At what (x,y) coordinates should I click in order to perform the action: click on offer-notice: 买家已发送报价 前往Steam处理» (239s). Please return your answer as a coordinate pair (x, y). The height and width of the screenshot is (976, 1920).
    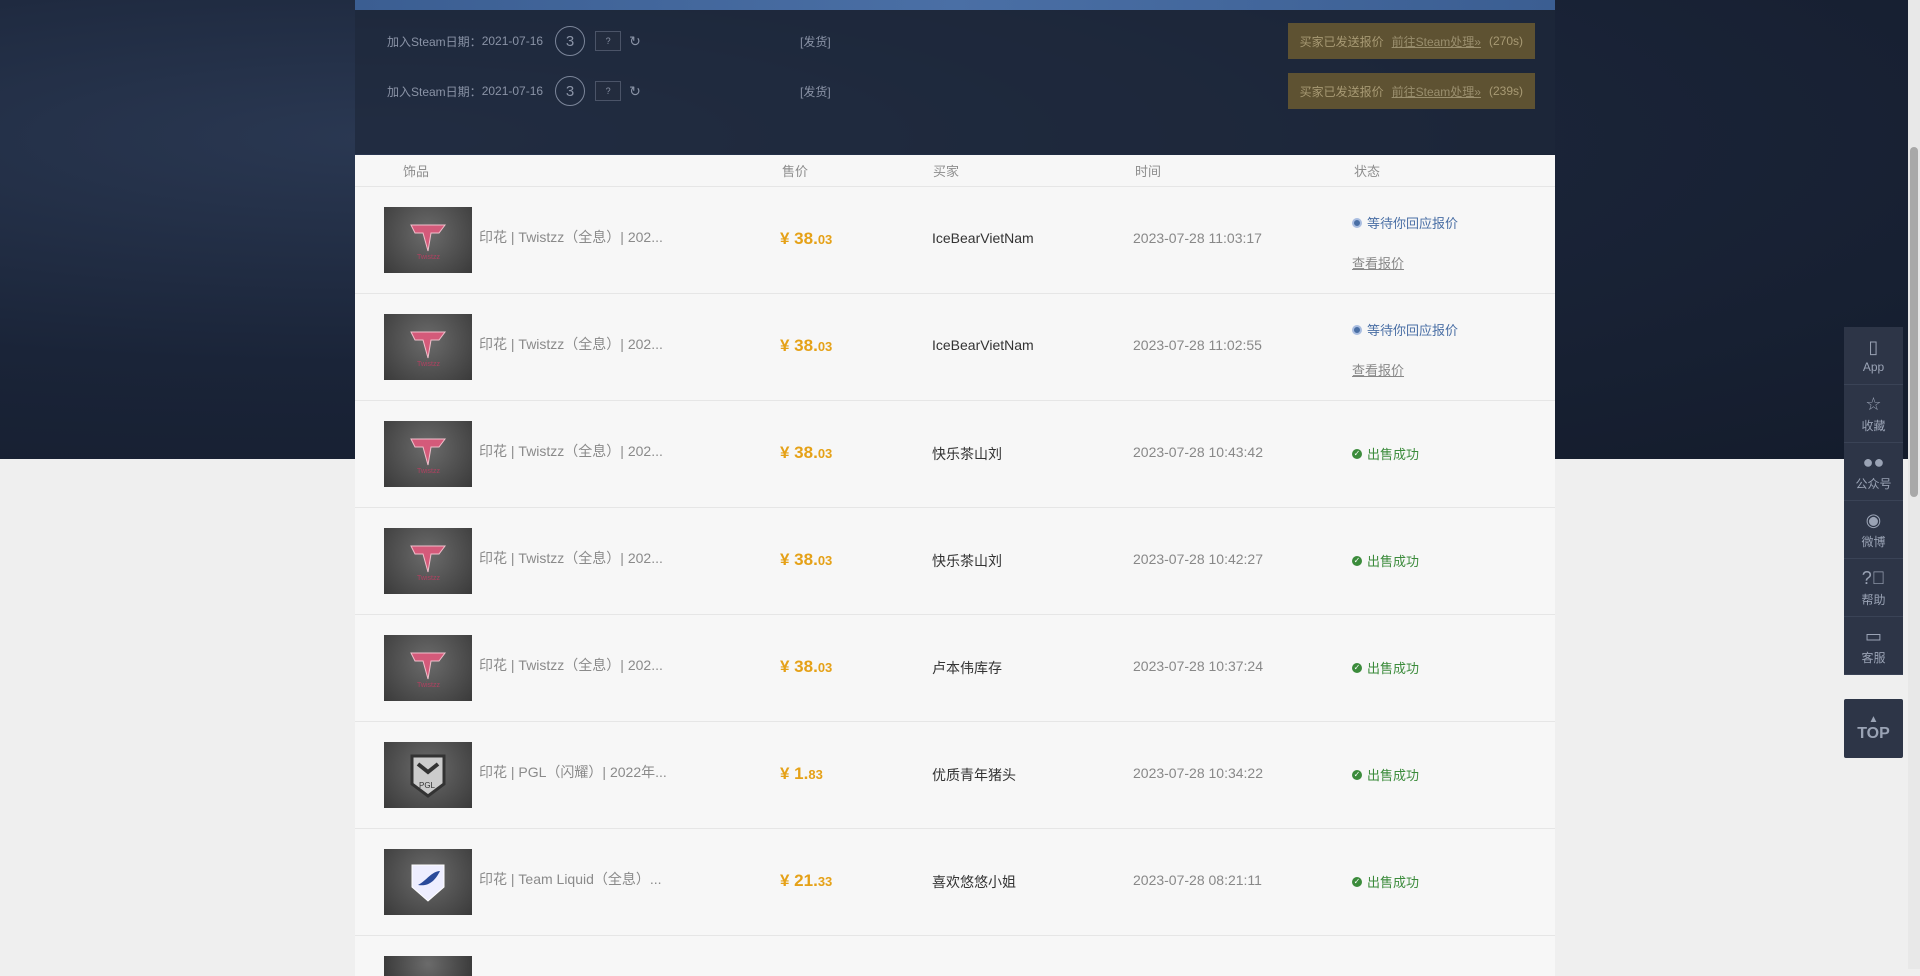
    Looking at the image, I should click on (1411, 91).